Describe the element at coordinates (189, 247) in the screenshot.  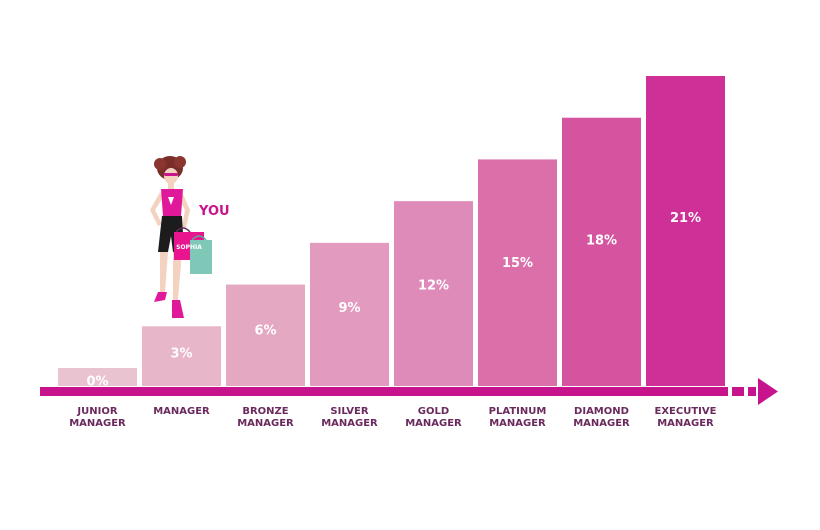
I see `bag-brand-text: SOPHIA` at that location.